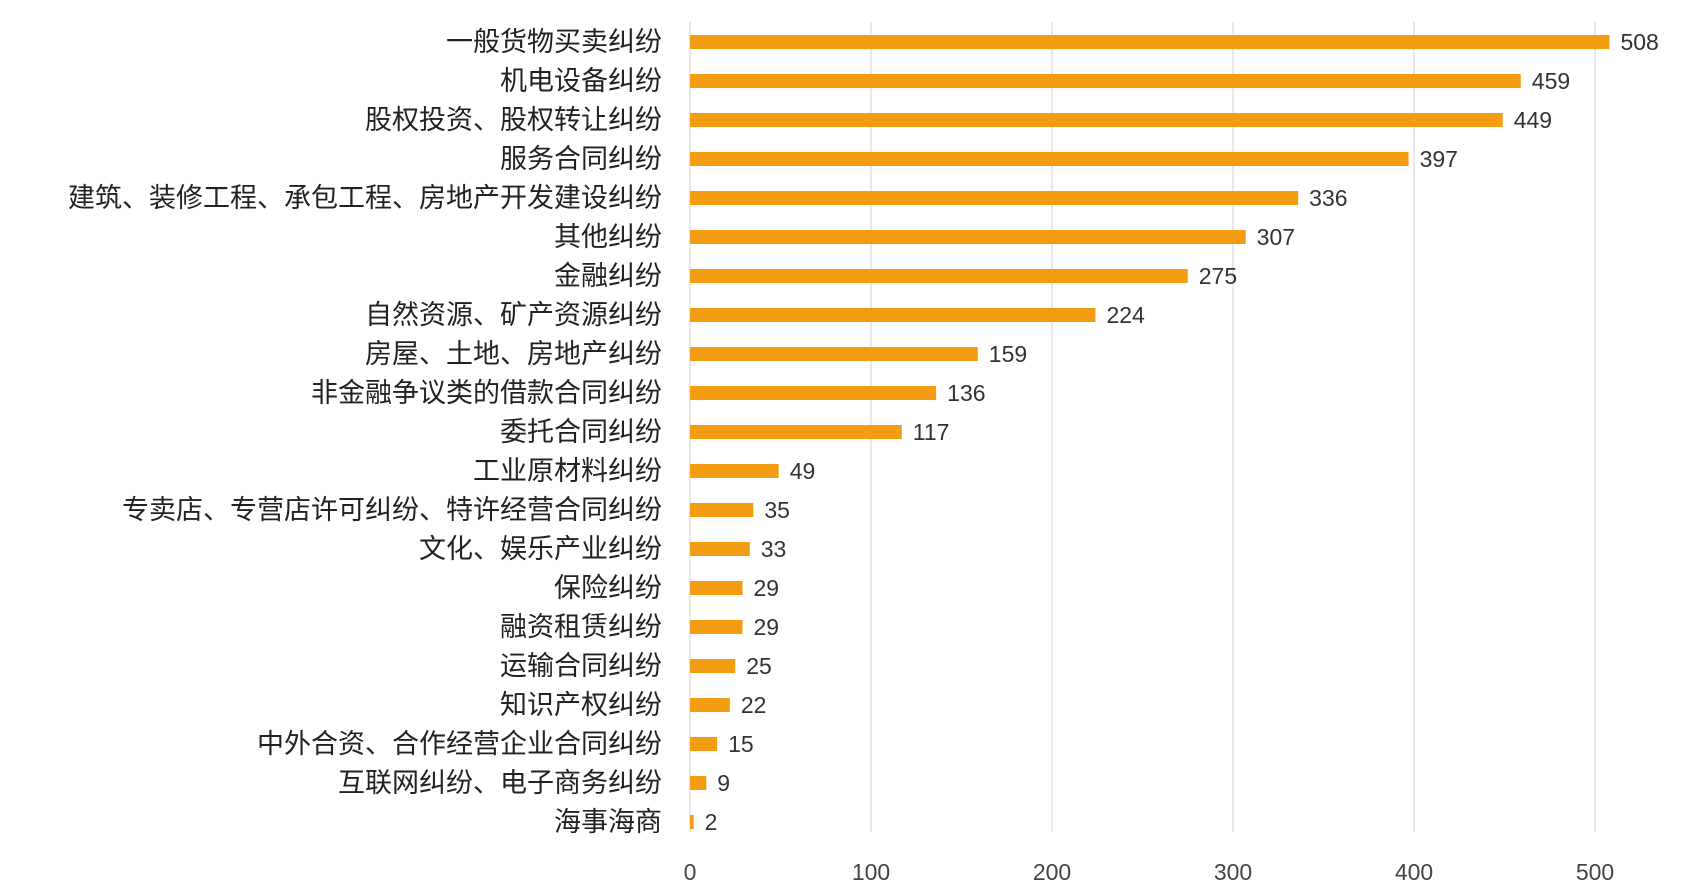 This screenshot has height=889, width=1708. What do you see at coordinates (513, 354) in the screenshot?
I see `category-label: 房屋、土地、房地产纠纷` at bounding box center [513, 354].